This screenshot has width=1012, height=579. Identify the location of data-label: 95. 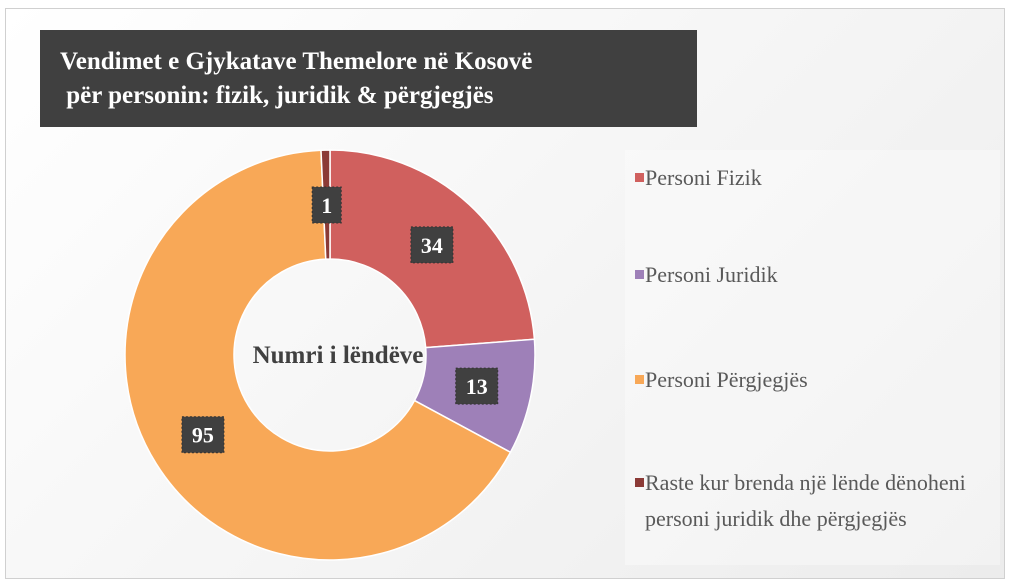
(203, 435).